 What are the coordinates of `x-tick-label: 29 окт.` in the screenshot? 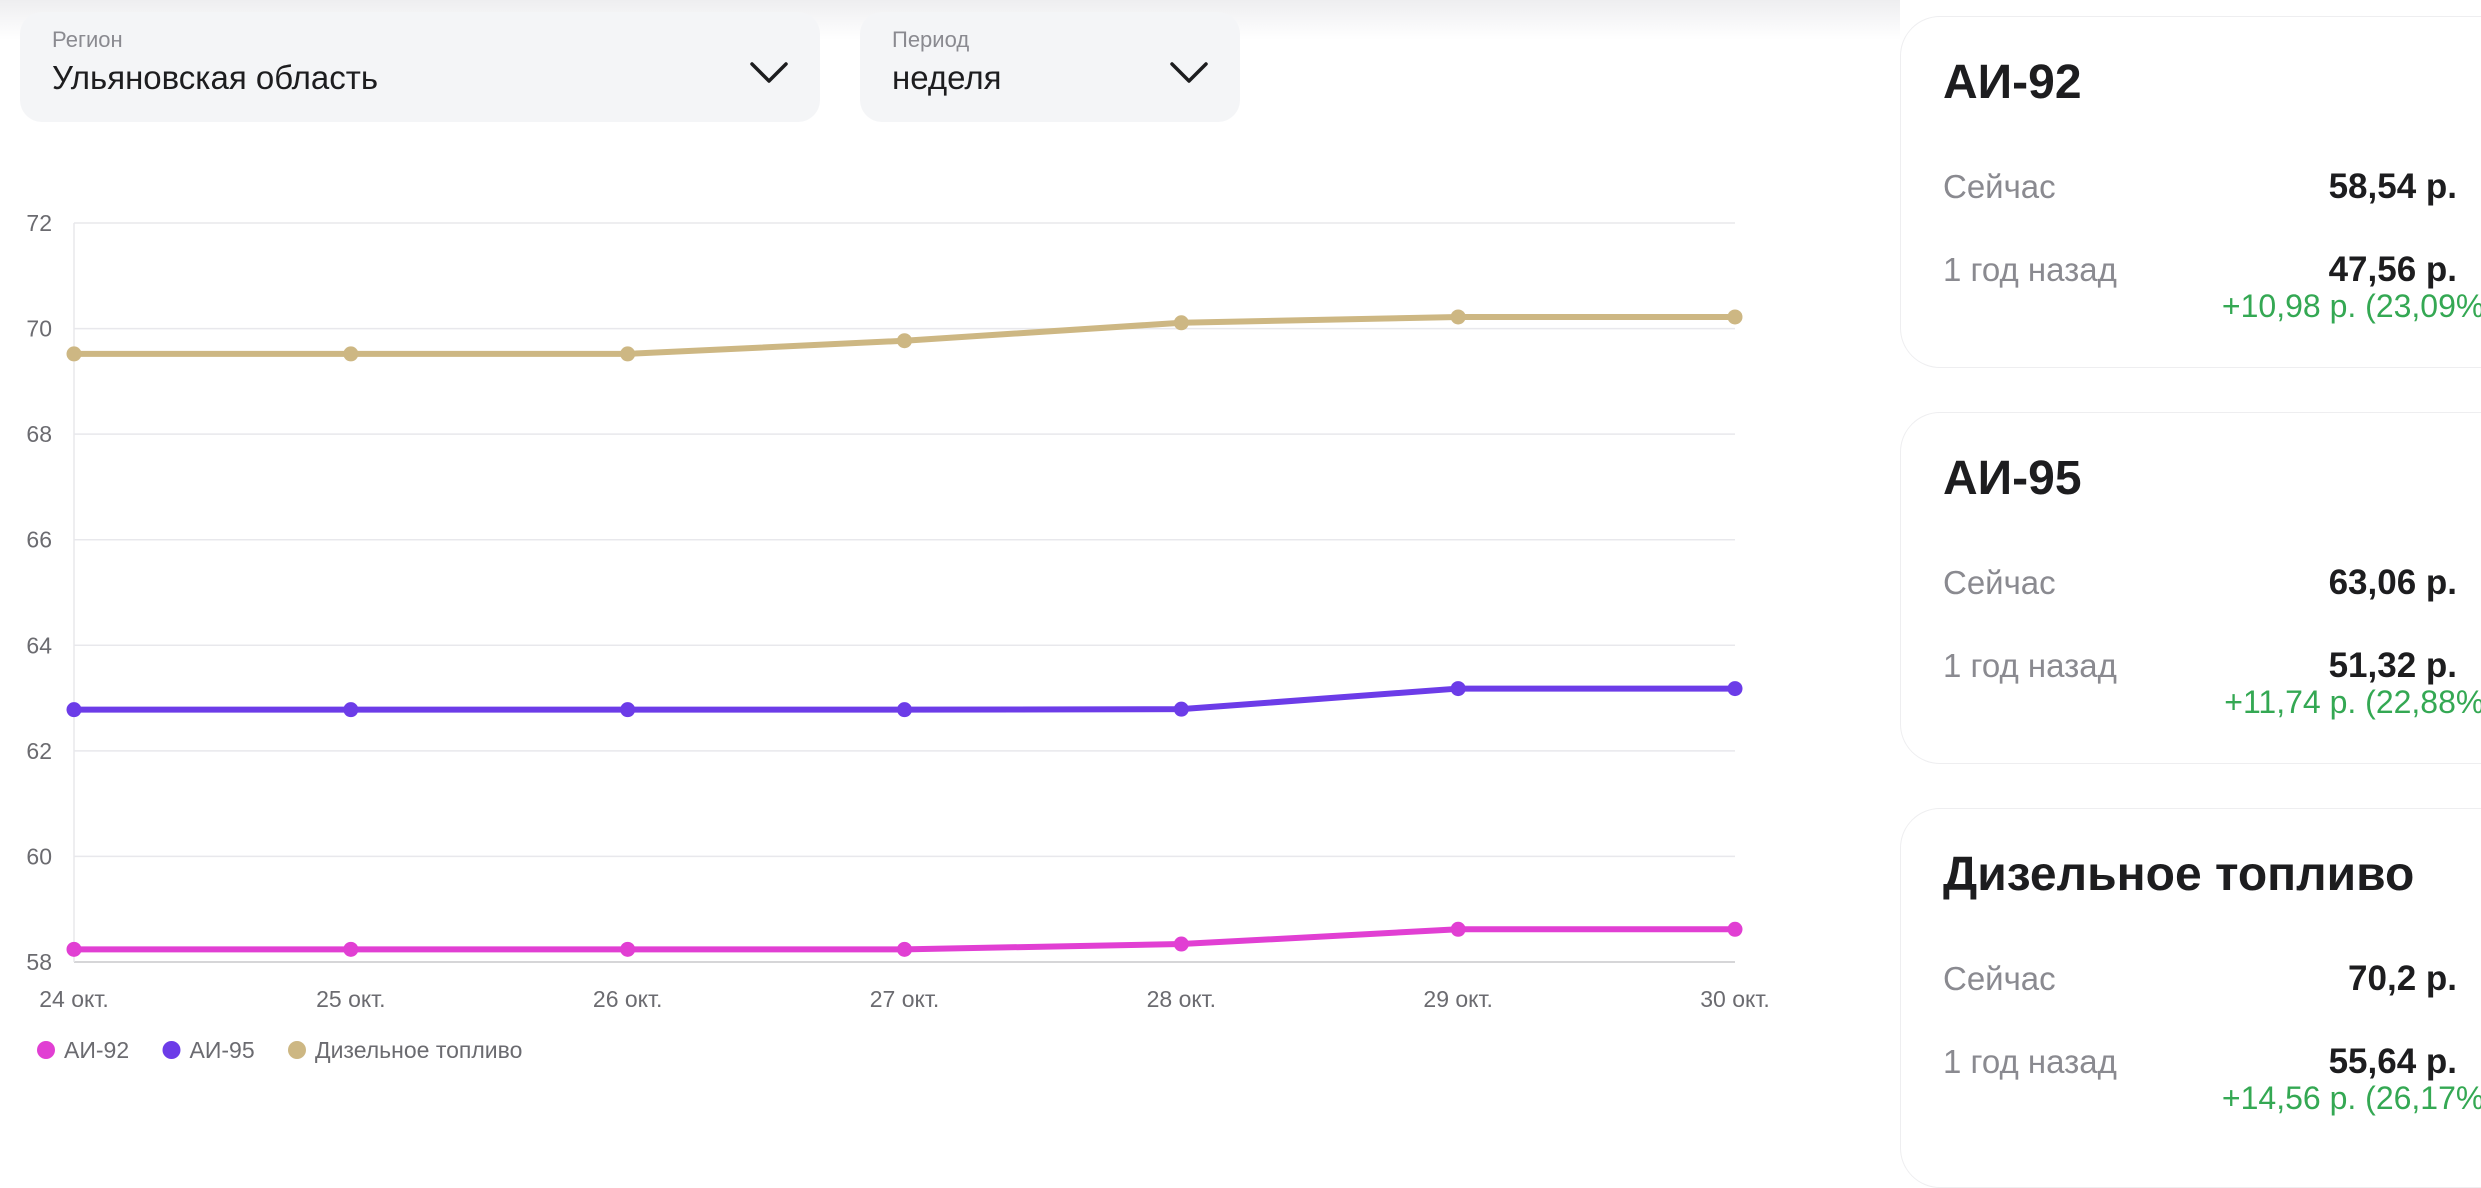 It's located at (1457, 999).